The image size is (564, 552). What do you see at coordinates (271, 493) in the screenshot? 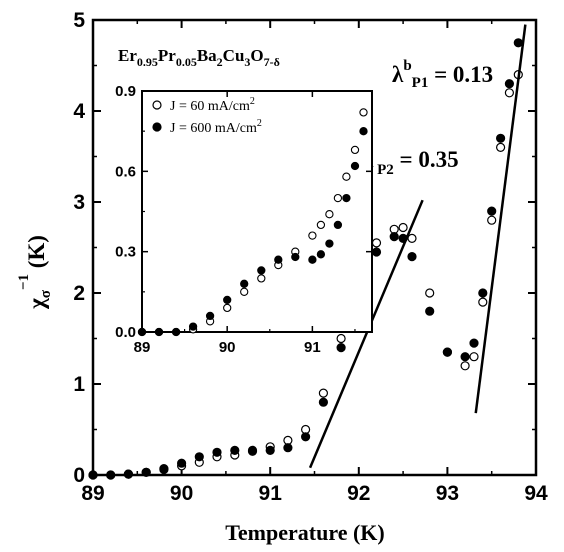
I see `x-tick-label: 91` at bounding box center [271, 493].